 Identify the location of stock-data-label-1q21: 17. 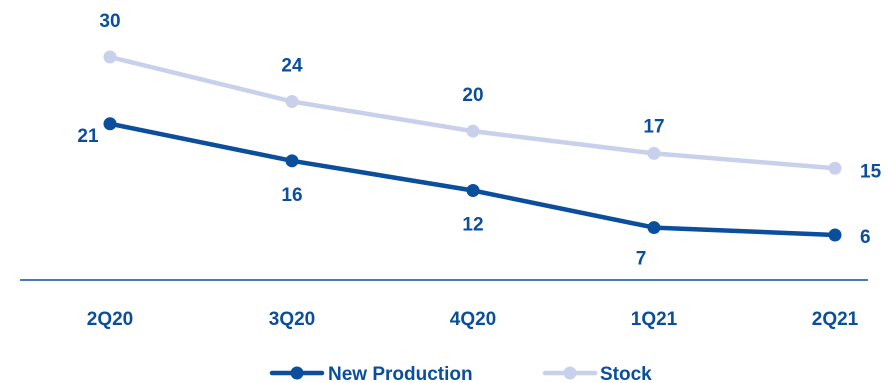
(653, 126).